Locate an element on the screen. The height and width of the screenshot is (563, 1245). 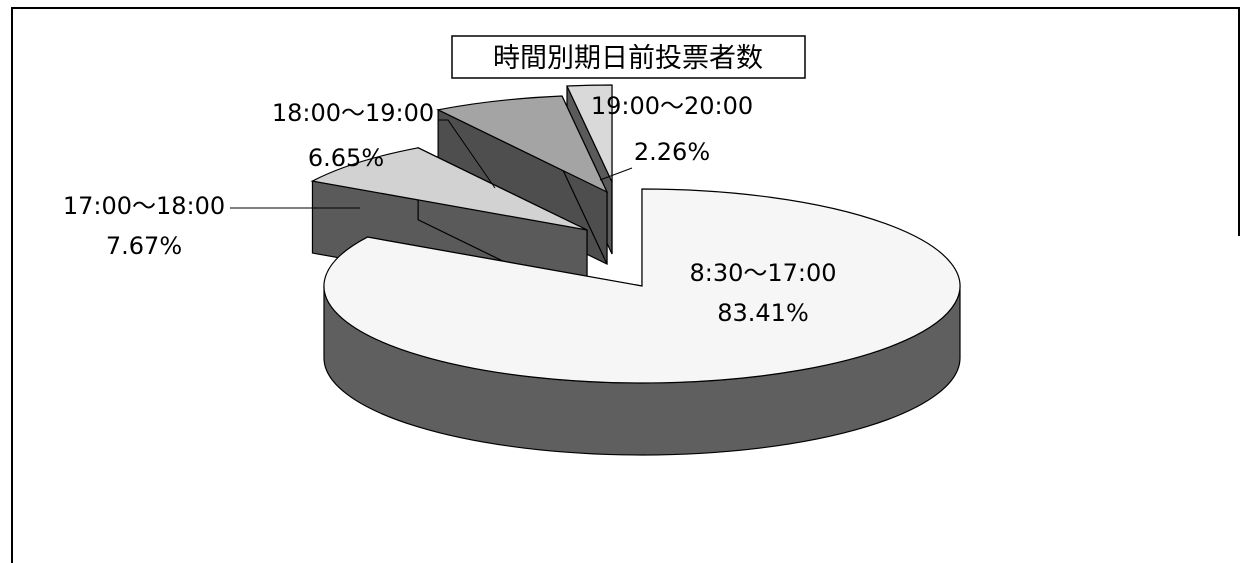
slice-18-19-top is located at coordinates (522, 144).